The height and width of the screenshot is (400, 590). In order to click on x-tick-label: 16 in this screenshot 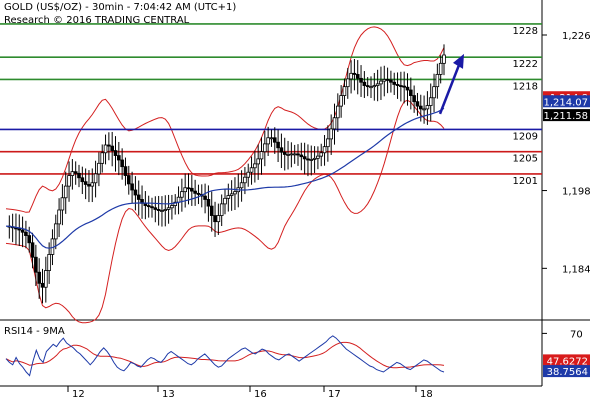, I will do `click(260, 394)`.